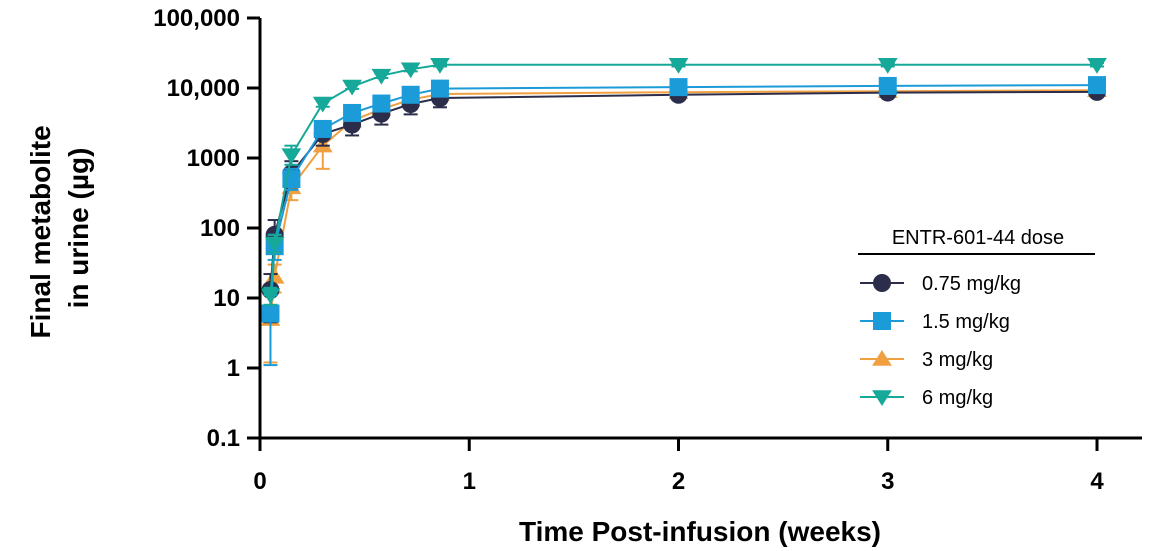 The height and width of the screenshot is (551, 1153). What do you see at coordinates (678, 481) in the screenshot?
I see `x-tick-label: 2` at bounding box center [678, 481].